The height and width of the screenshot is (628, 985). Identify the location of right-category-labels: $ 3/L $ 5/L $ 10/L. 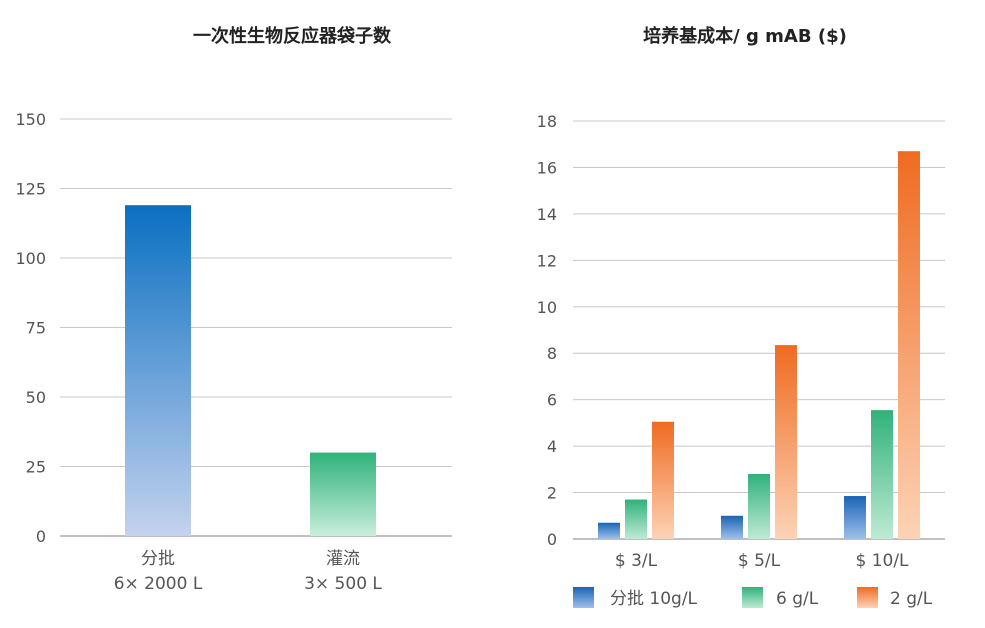
(762, 561).